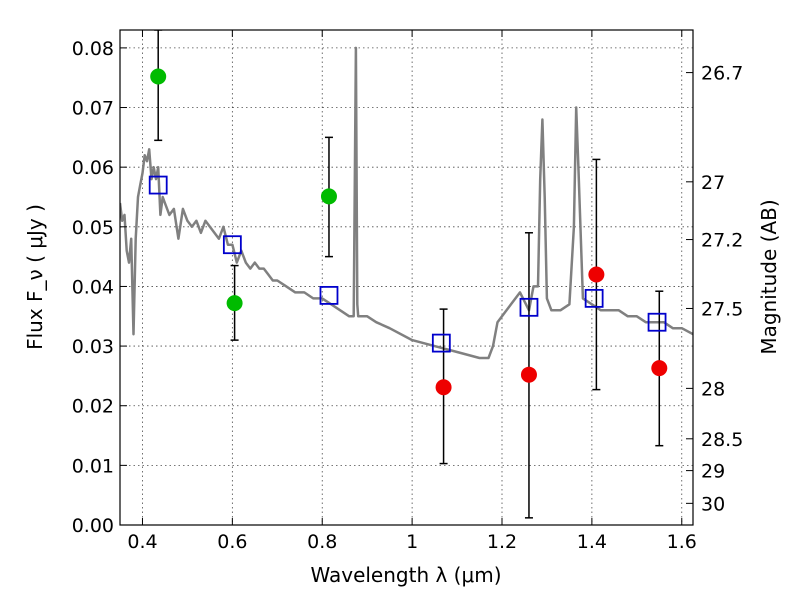  Describe the element at coordinates (232, 542) in the screenshot. I see `x-tick-label: 0.6` at that location.